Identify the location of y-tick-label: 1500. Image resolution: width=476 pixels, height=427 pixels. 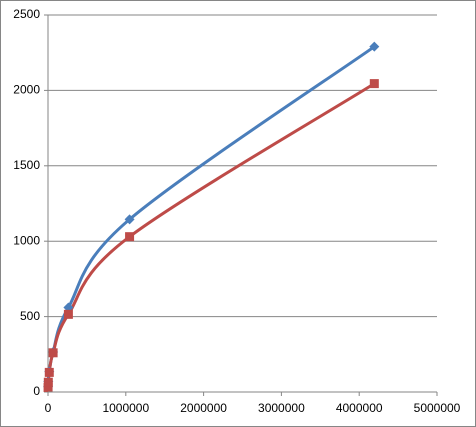
(26, 165).